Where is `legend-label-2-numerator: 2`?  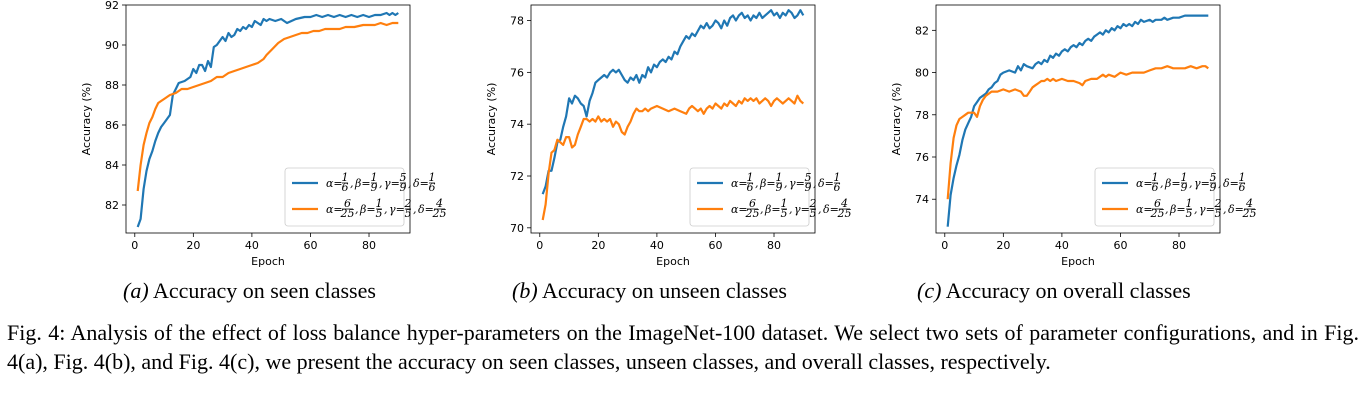 legend-label-2-numerator: 2 is located at coordinates (408, 203).